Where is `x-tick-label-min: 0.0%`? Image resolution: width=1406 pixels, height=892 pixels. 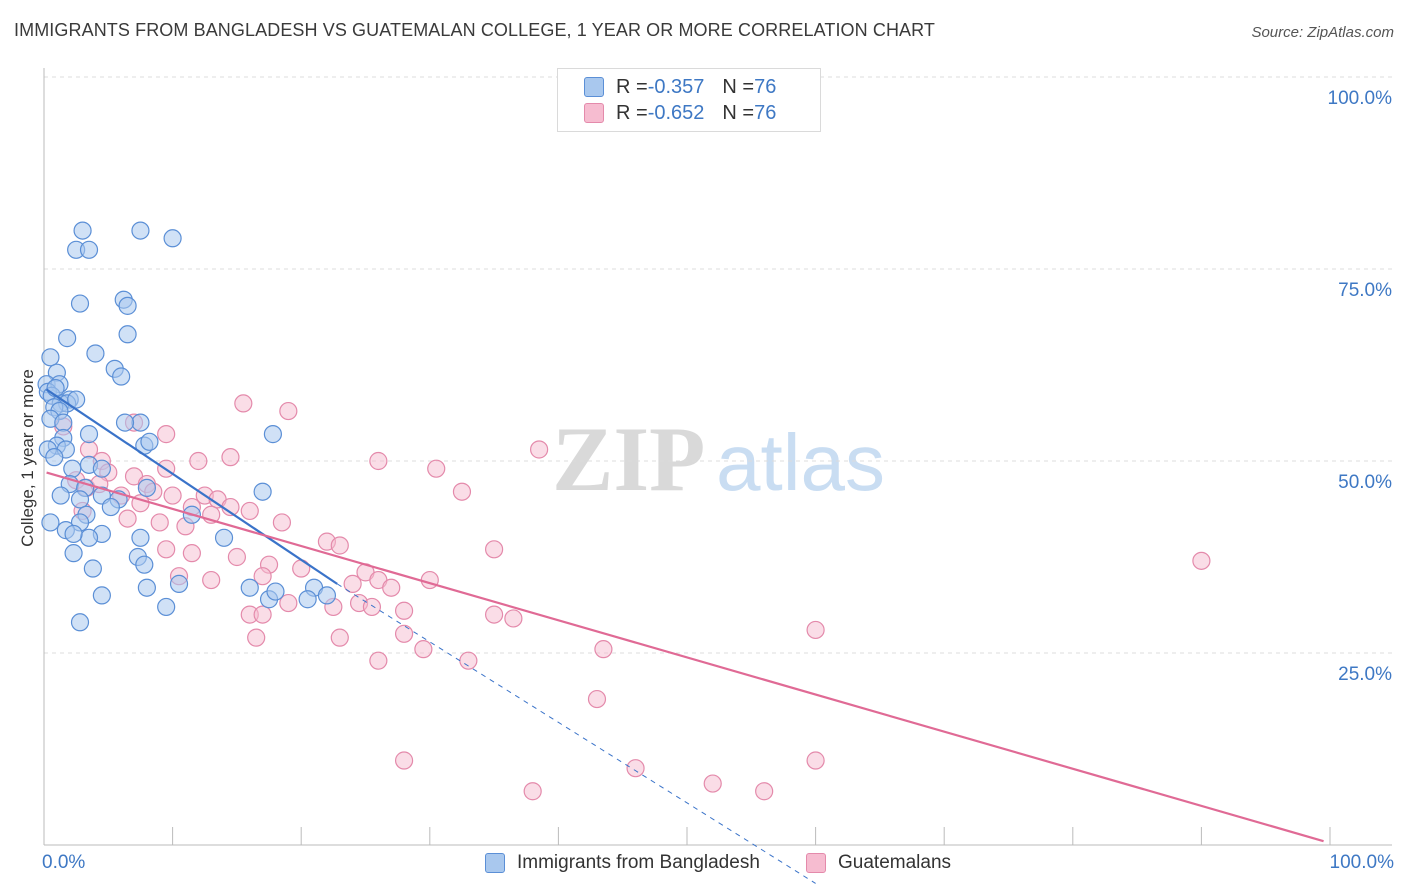
x-tick-label-min: 0.0% is located at coordinates (64, 862).